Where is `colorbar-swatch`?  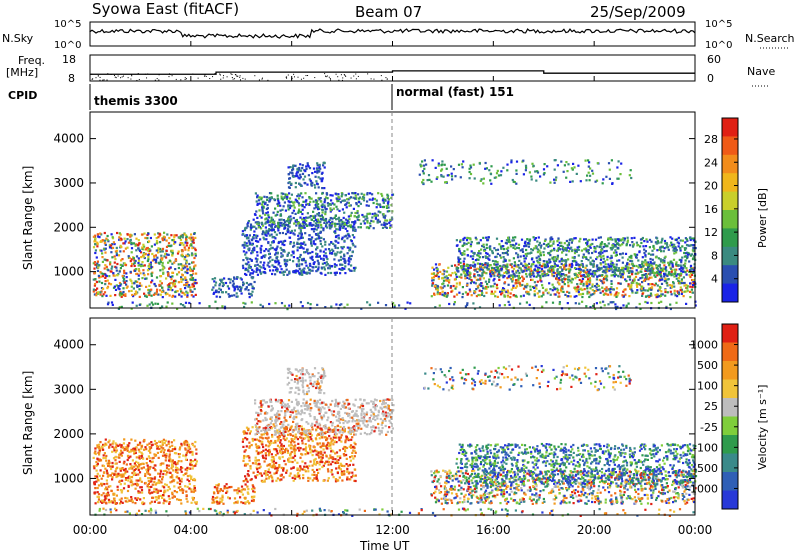 colorbar-swatch is located at coordinates (730, 256).